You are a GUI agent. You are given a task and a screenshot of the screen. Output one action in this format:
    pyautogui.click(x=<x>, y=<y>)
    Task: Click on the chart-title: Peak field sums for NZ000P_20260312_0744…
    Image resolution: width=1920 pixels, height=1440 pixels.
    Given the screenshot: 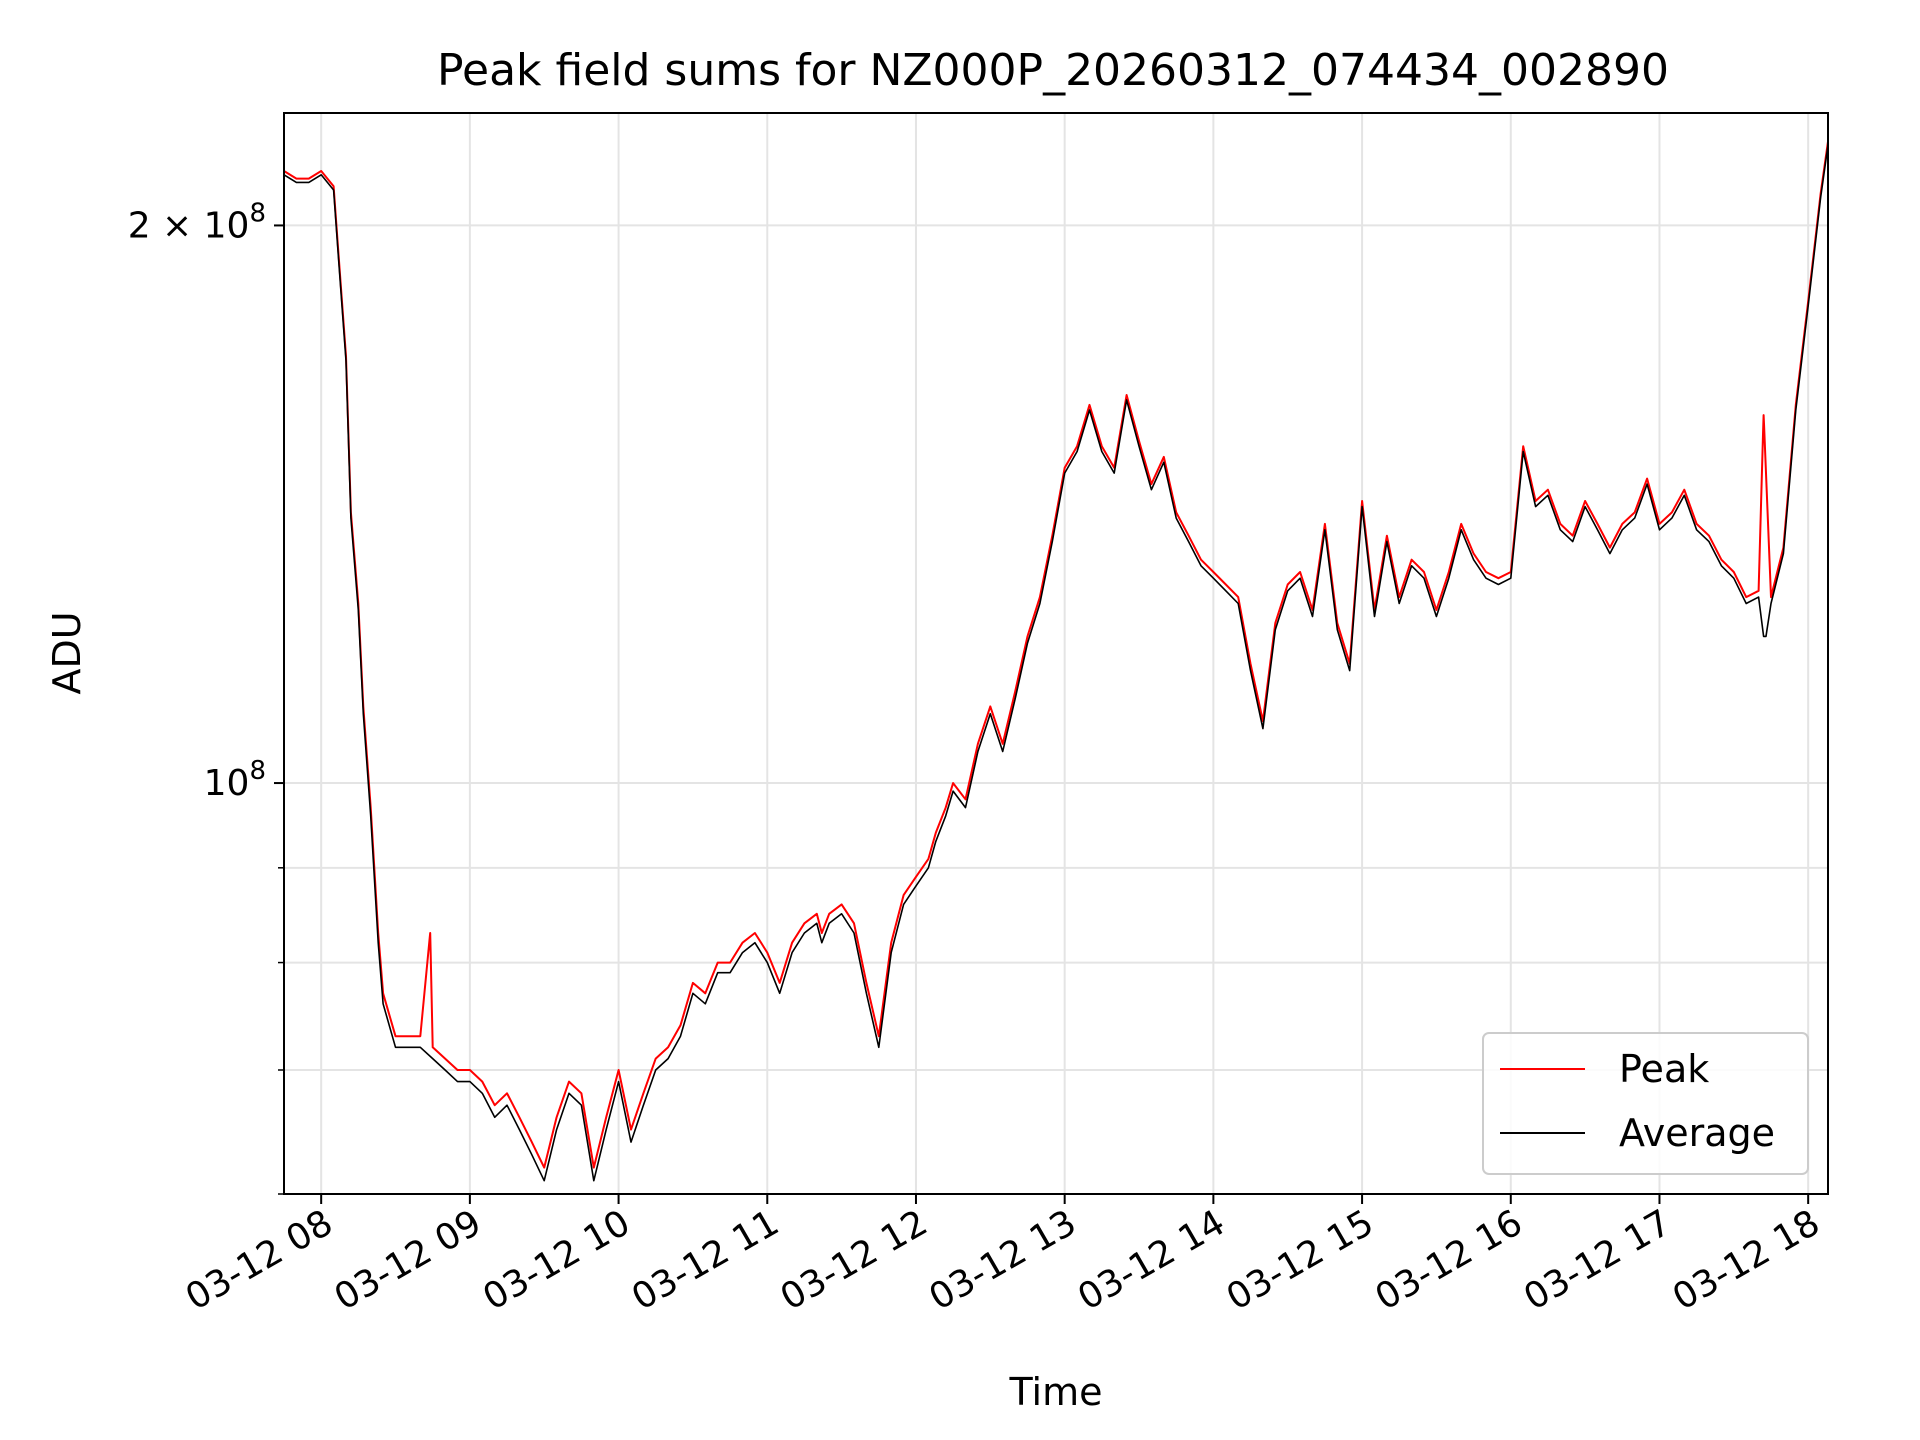 What is the action you would take?
    pyautogui.click(x=1053, y=70)
    